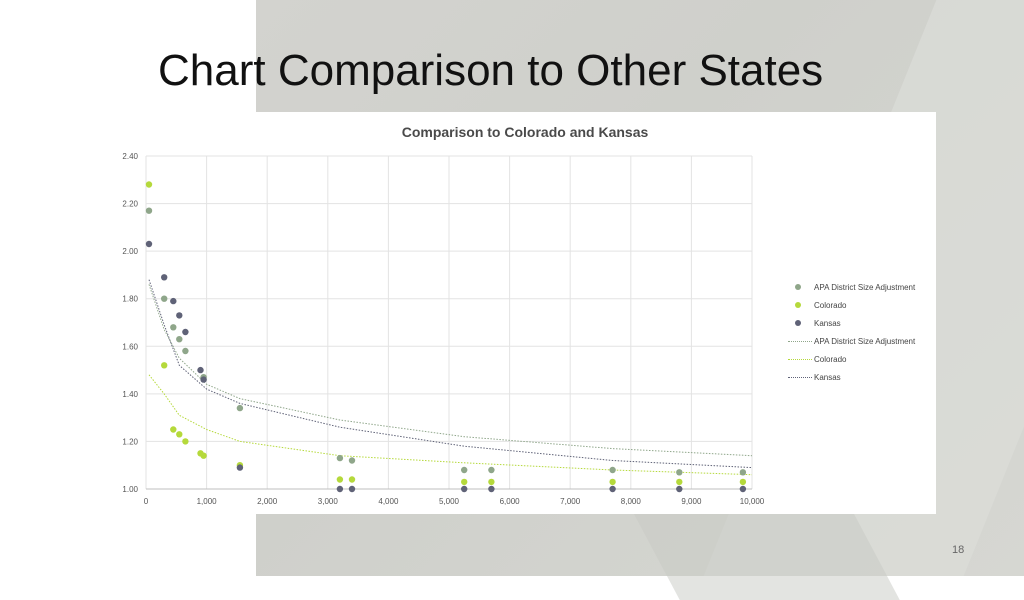 Image resolution: width=1024 pixels, height=600 pixels. What do you see at coordinates (510, 501) in the screenshot?
I see `x-tick-label: 6,000` at bounding box center [510, 501].